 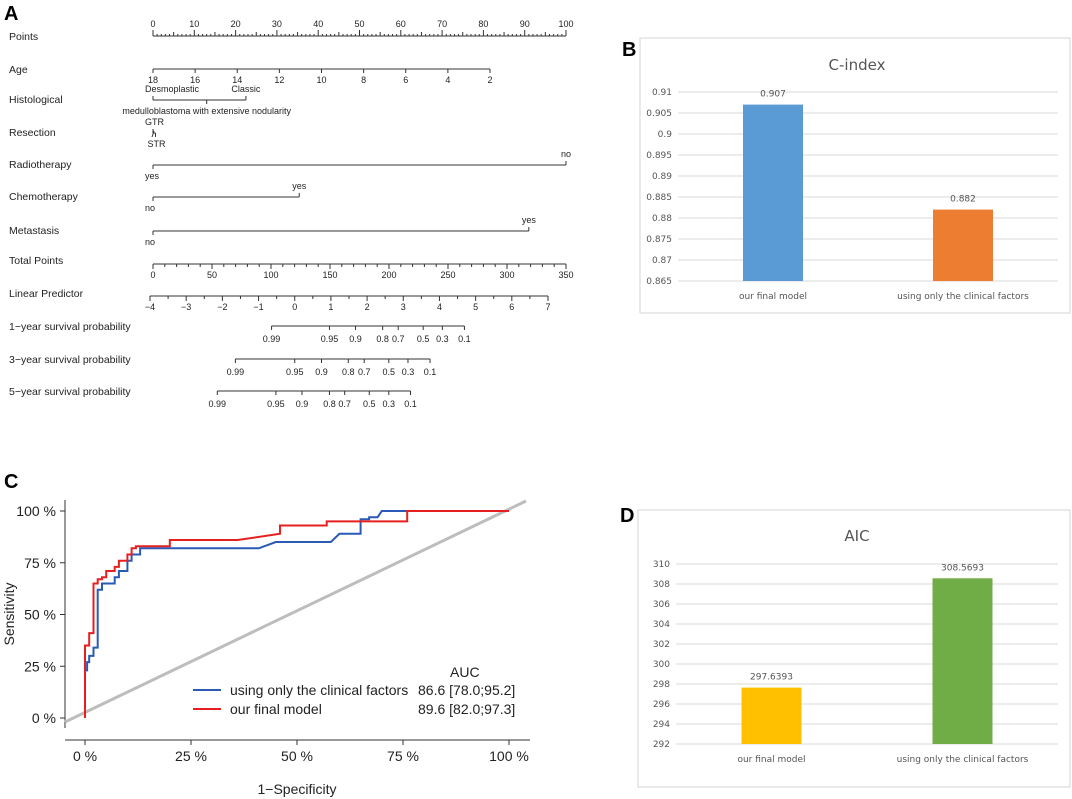 What do you see at coordinates (659, 282) in the screenshot?
I see `cindex-ytick-label: 0.865` at bounding box center [659, 282].